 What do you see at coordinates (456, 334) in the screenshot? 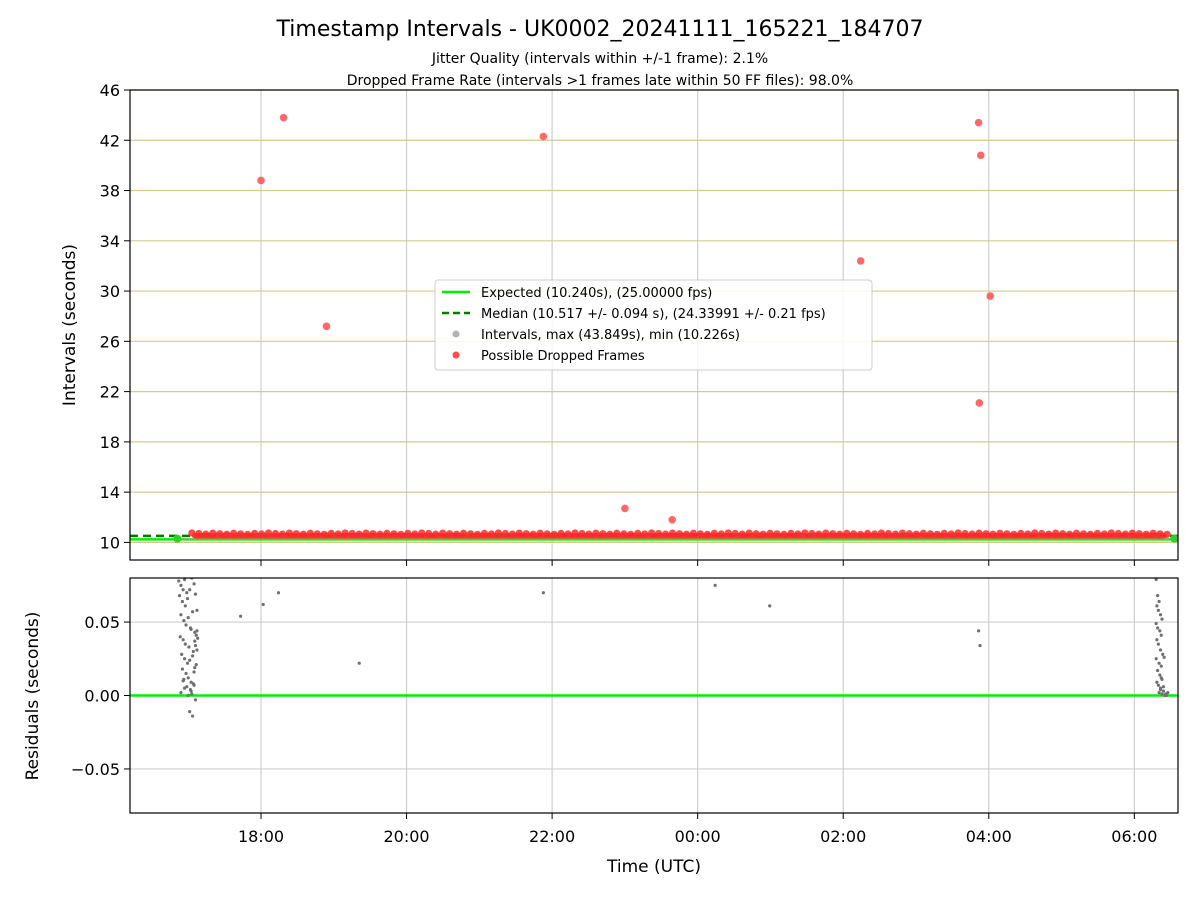
I see `legend-intervals-swatch` at bounding box center [456, 334].